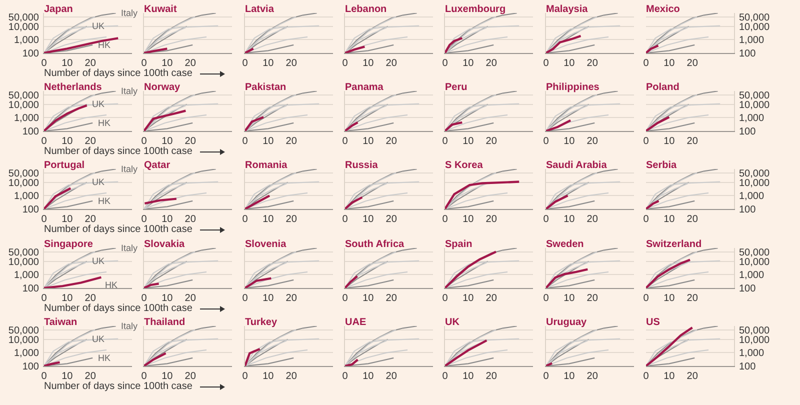 This screenshot has width=800, height=405. What do you see at coordinates (165, 244) in the screenshot?
I see `chart-title: Slovakia` at bounding box center [165, 244].